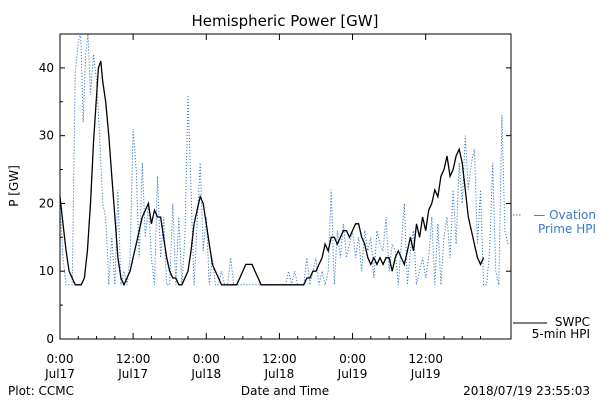 The height and width of the screenshot is (400, 600). Describe the element at coordinates (46, 136) in the screenshot. I see `y-tick-label: 30` at that location.